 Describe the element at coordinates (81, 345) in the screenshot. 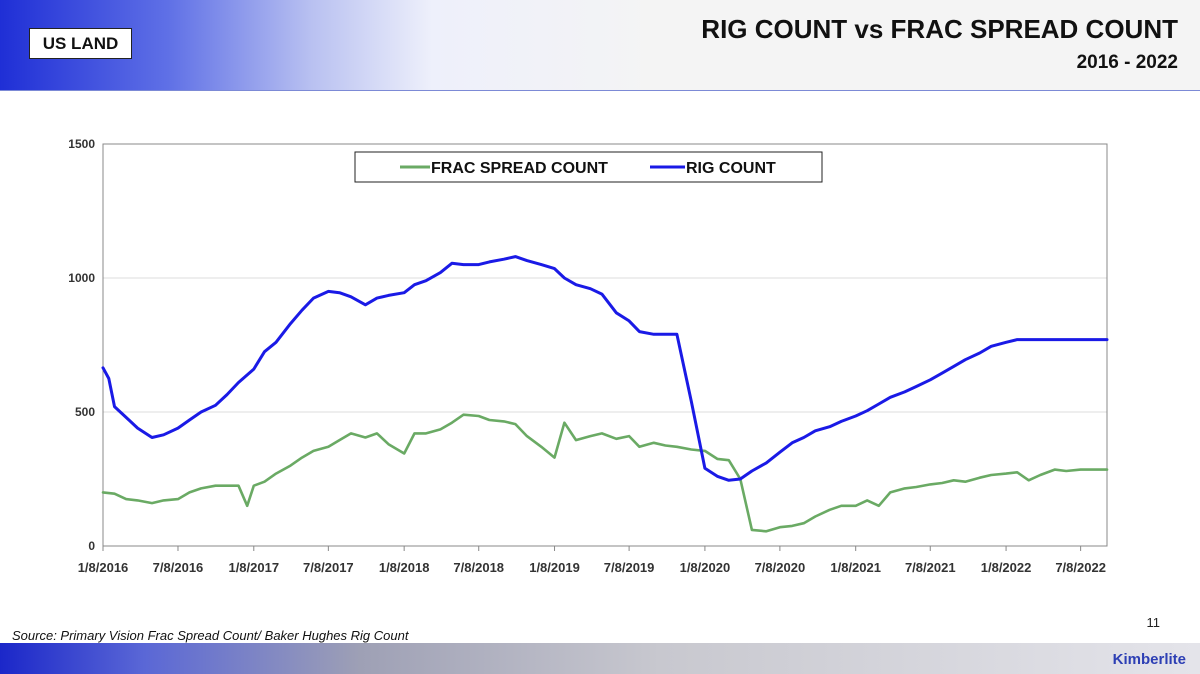

I see `y-axis: 0 500 1000 1500` at that location.